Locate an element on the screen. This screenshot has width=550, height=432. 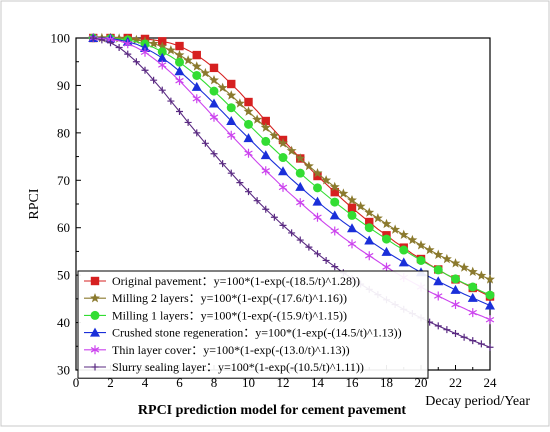
x-tick-label: 14 is located at coordinates (318, 382).